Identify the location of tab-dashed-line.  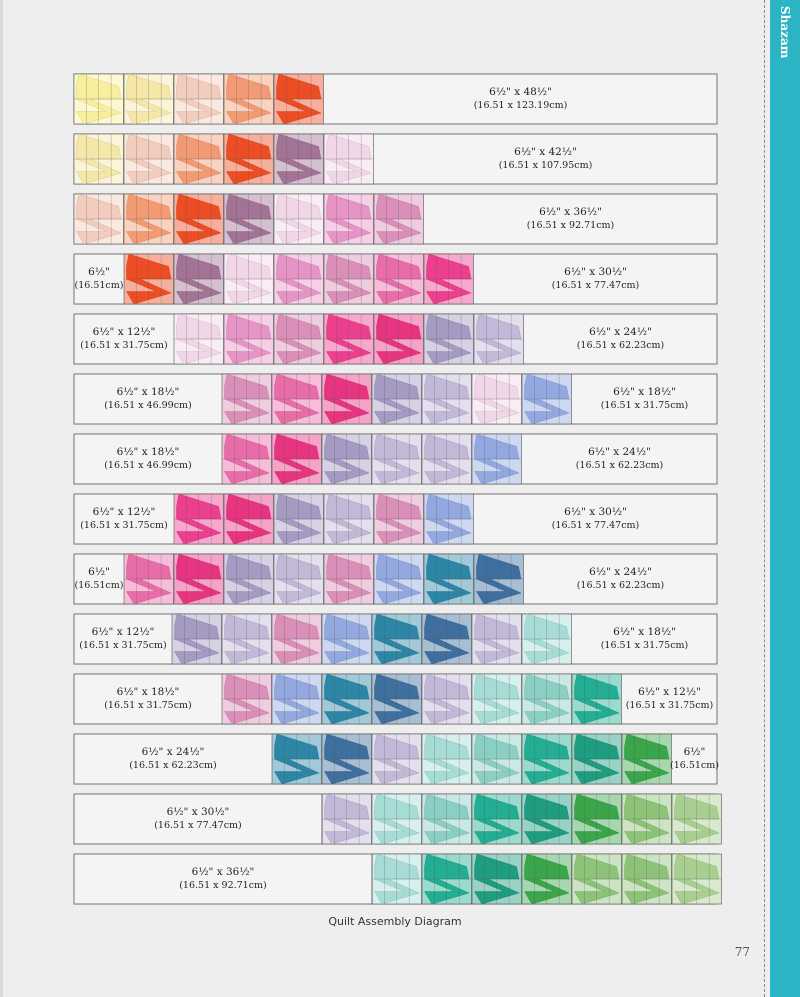
(764, 498).